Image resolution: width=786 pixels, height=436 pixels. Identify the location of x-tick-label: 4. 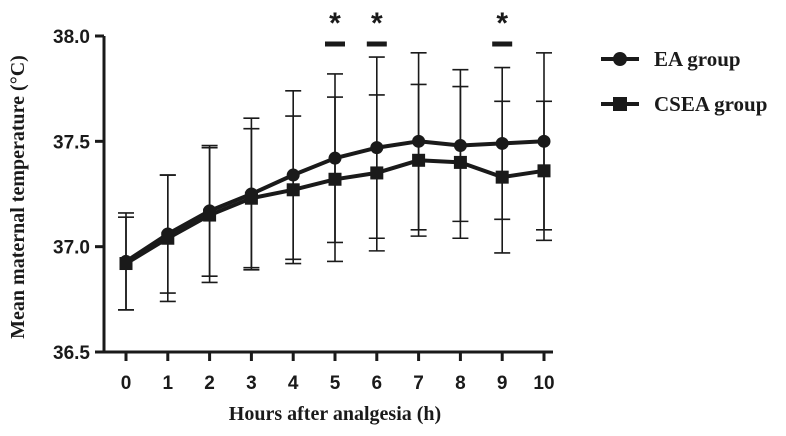
(293, 383).